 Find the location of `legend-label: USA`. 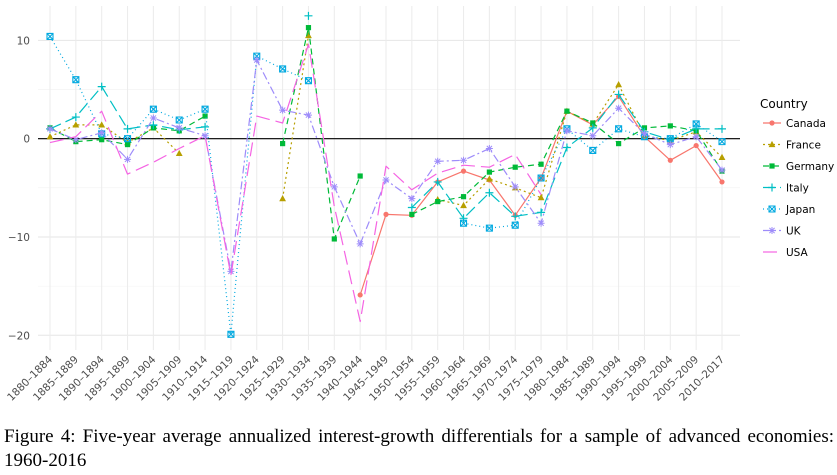

legend-label: USA is located at coordinates (797, 253).